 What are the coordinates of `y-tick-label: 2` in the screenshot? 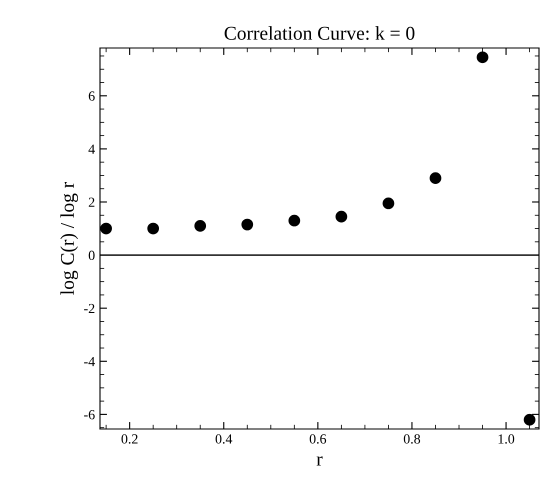 It's located at (91, 202).